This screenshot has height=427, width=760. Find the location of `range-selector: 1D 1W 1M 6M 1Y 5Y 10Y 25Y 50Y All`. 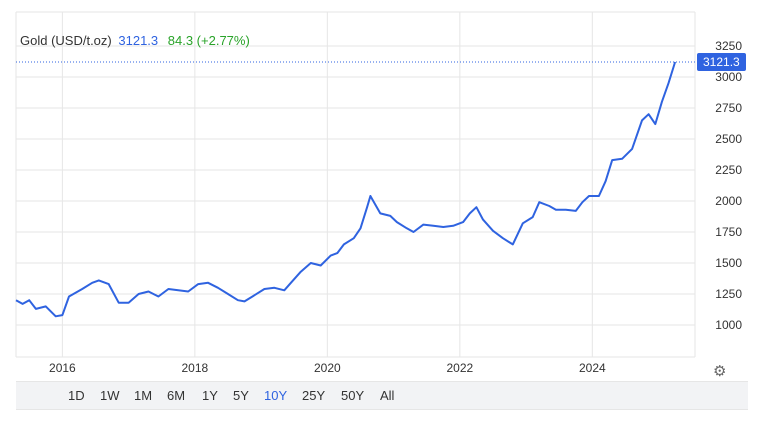

range-selector: 1D 1W 1M 6M 1Y 5Y 10Y 25Y 50Y All is located at coordinates (382, 395).